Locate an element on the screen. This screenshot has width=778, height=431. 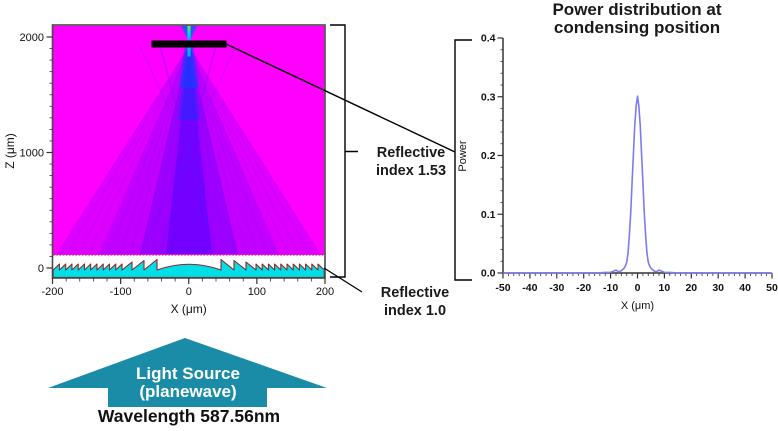
y-tick-label: 0.1 is located at coordinates (488, 215).